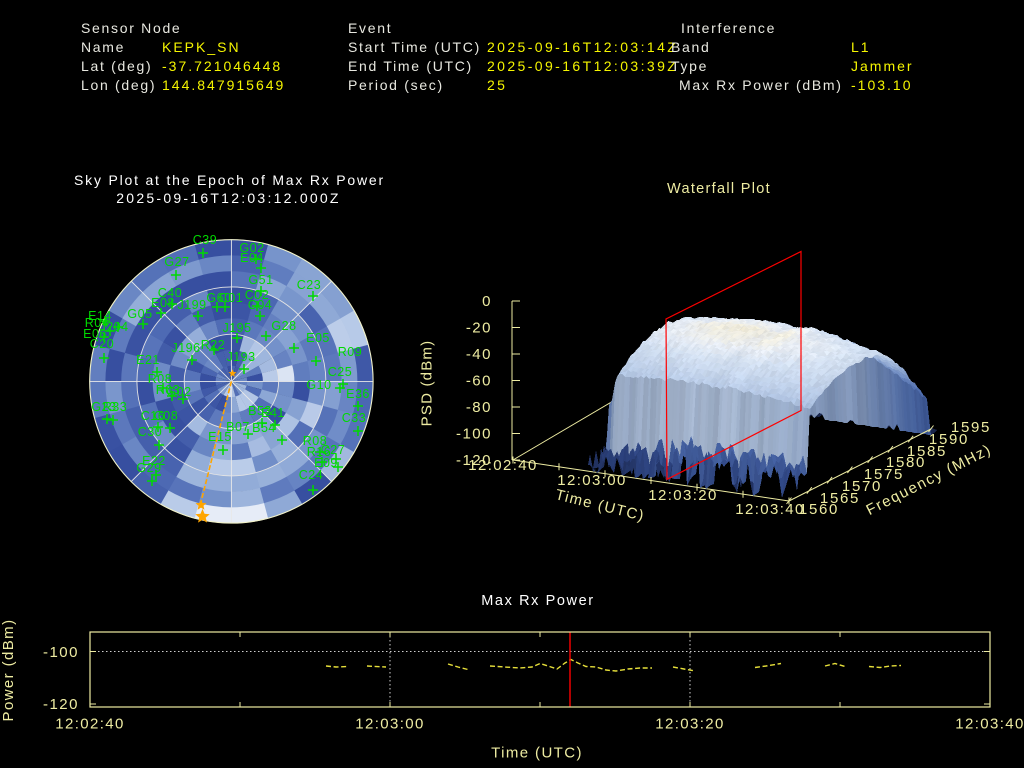 This screenshot has width=1024, height=768. I want to click on svg-text: -103.10, so click(881, 85).